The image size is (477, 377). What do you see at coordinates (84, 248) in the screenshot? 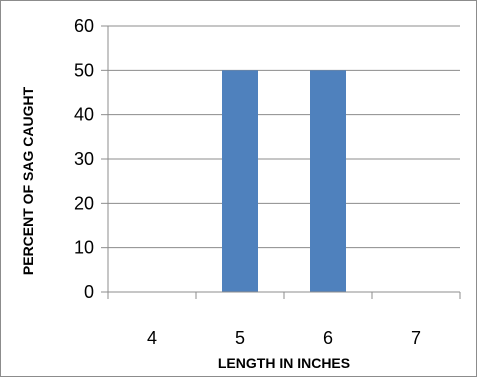
I see `y-tick-label-10: 10` at bounding box center [84, 248].